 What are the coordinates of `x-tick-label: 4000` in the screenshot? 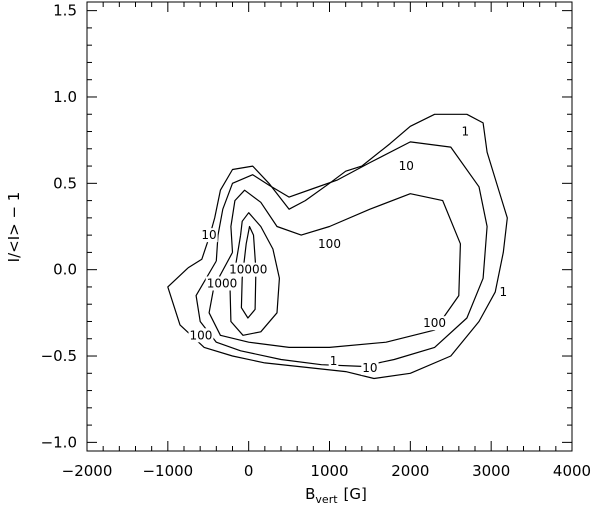 It's located at (572, 471).